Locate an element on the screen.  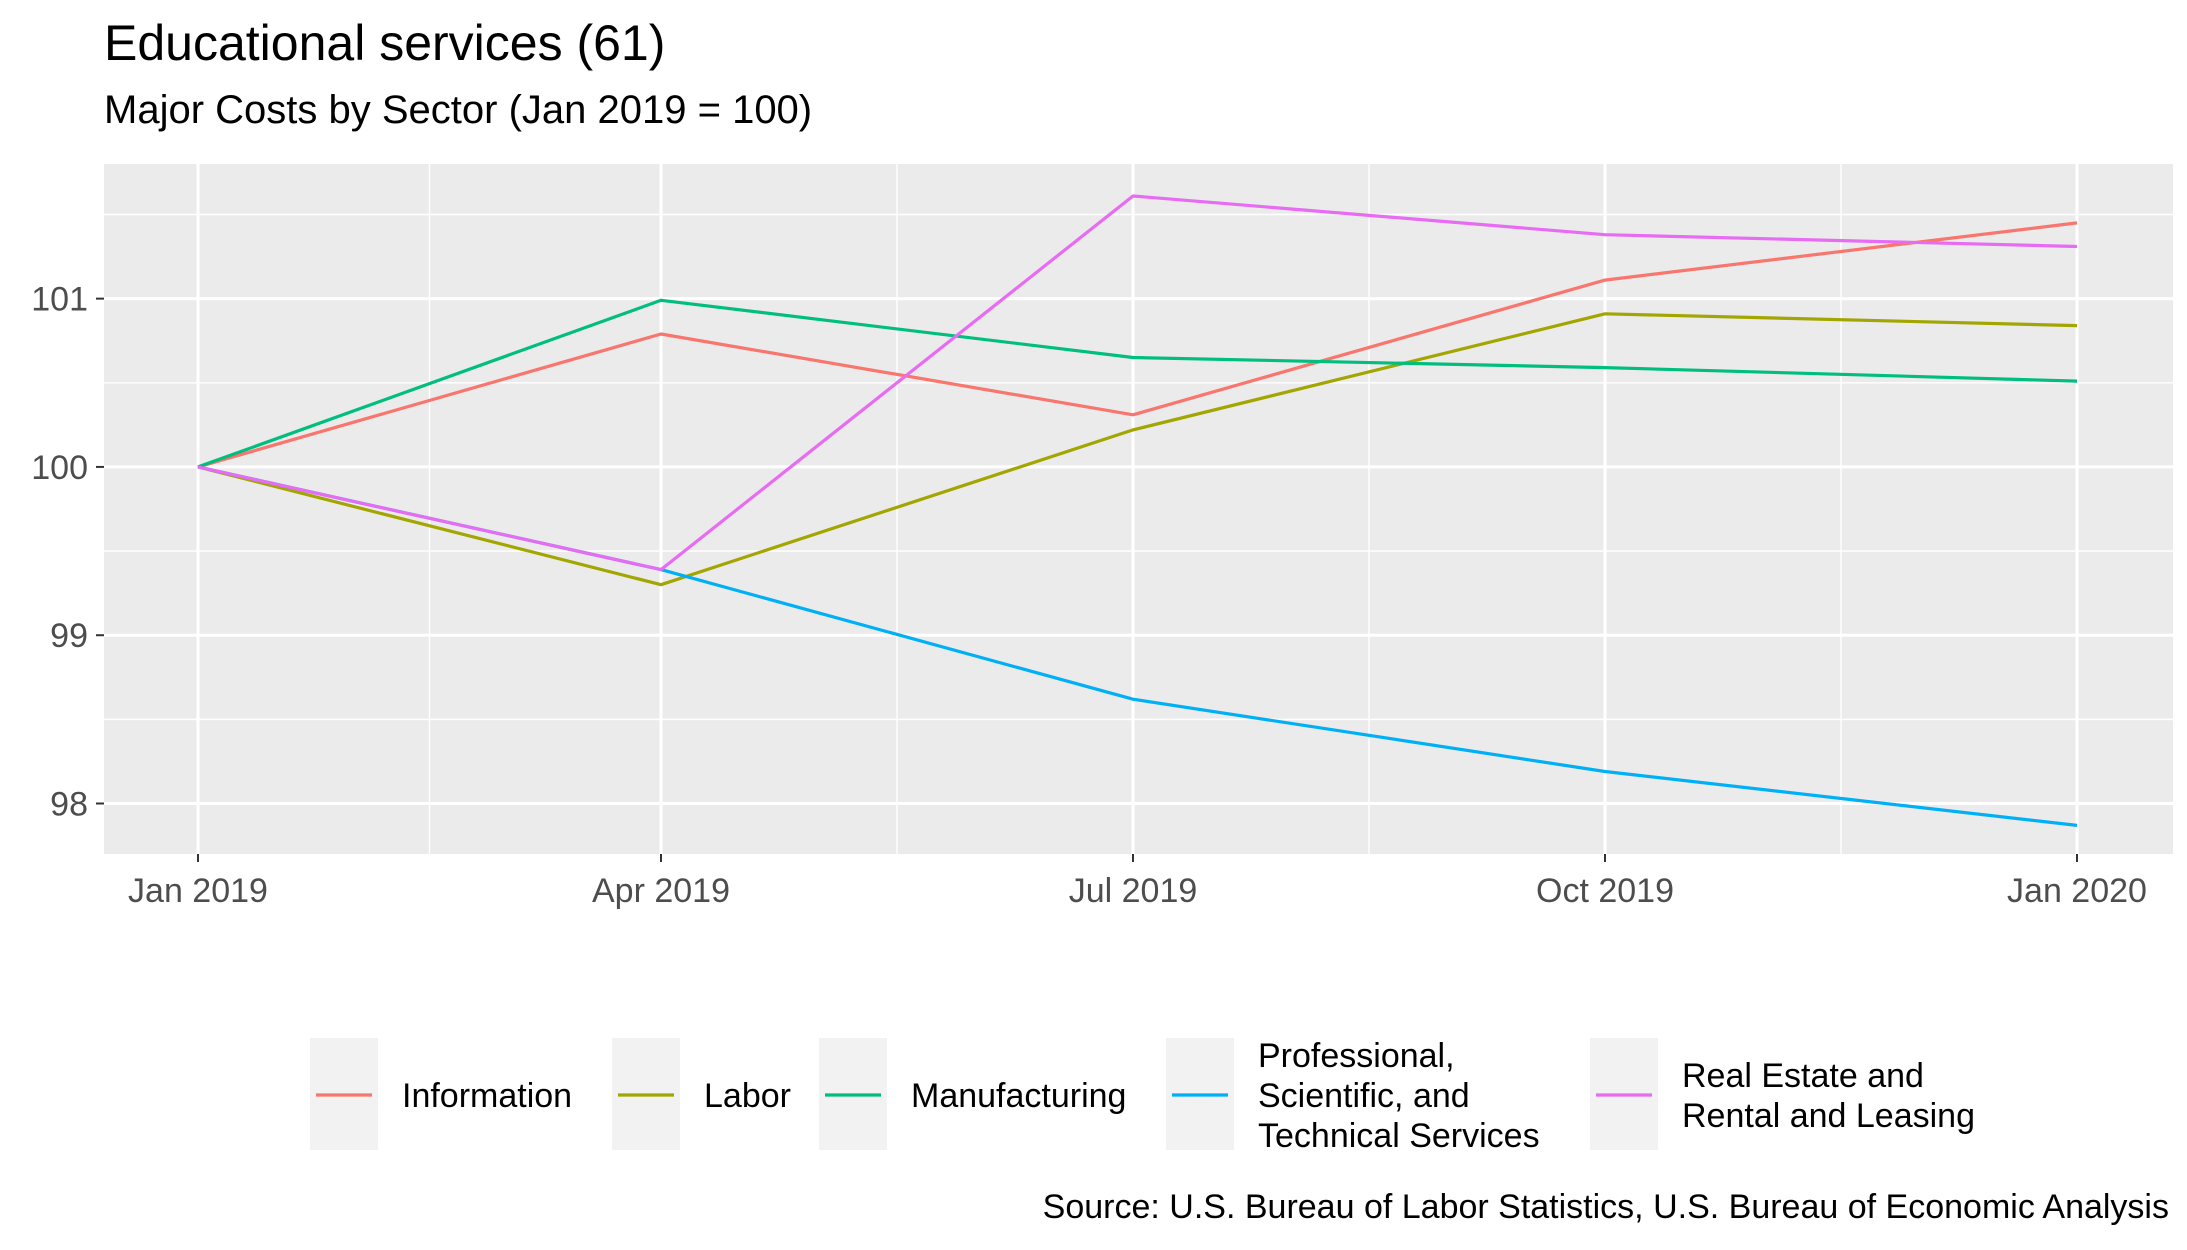
x-tick-label: Apr 2019 is located at coordinates (661, 891).